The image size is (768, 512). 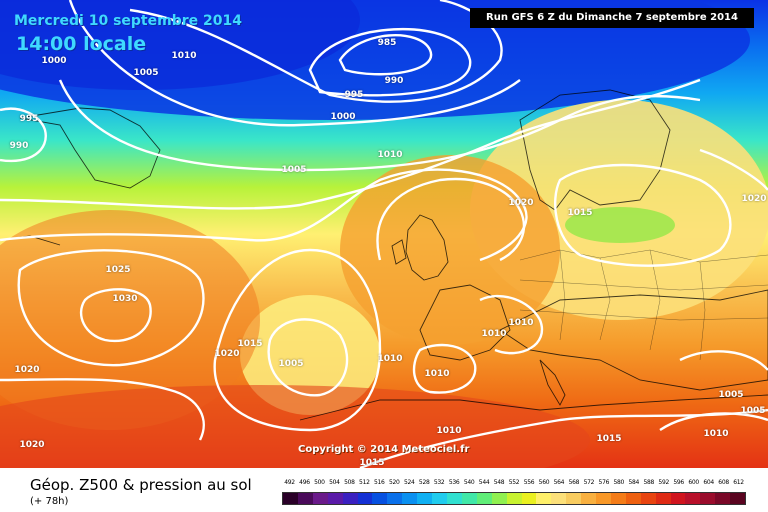 What do you see at coordinates (469, 482) in the screenshot?
I see `scale-label: 540` at bounding box center [469, 482].